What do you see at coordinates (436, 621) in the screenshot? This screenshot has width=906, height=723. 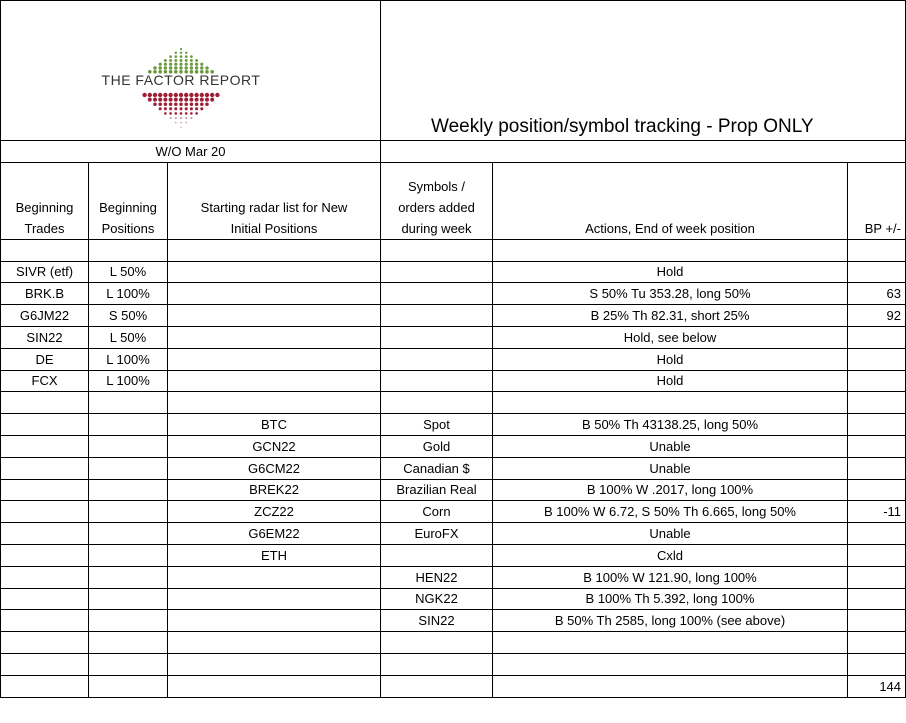 I see `table-cell: SIN22` at bounding box center [436, 621].